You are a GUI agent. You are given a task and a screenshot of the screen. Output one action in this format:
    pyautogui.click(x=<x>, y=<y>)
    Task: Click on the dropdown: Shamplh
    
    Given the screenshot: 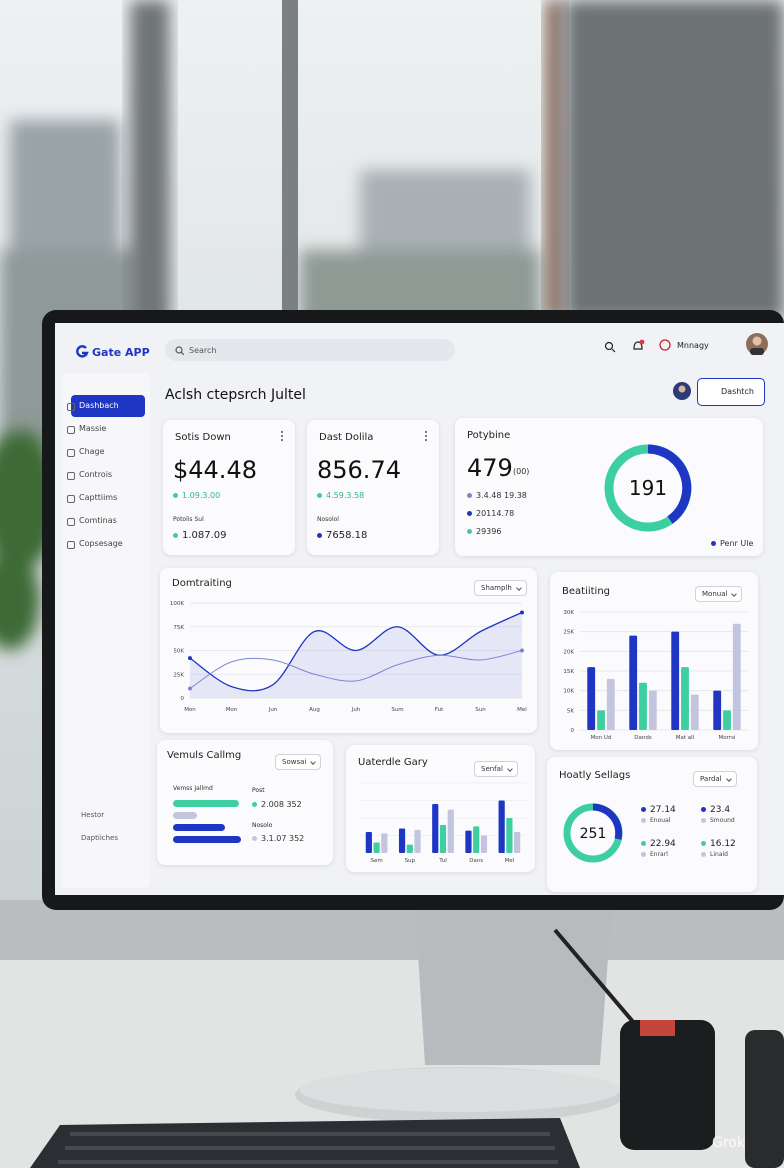 What is the action you would take?
    pyautogui.click(x=500, y=588)
    